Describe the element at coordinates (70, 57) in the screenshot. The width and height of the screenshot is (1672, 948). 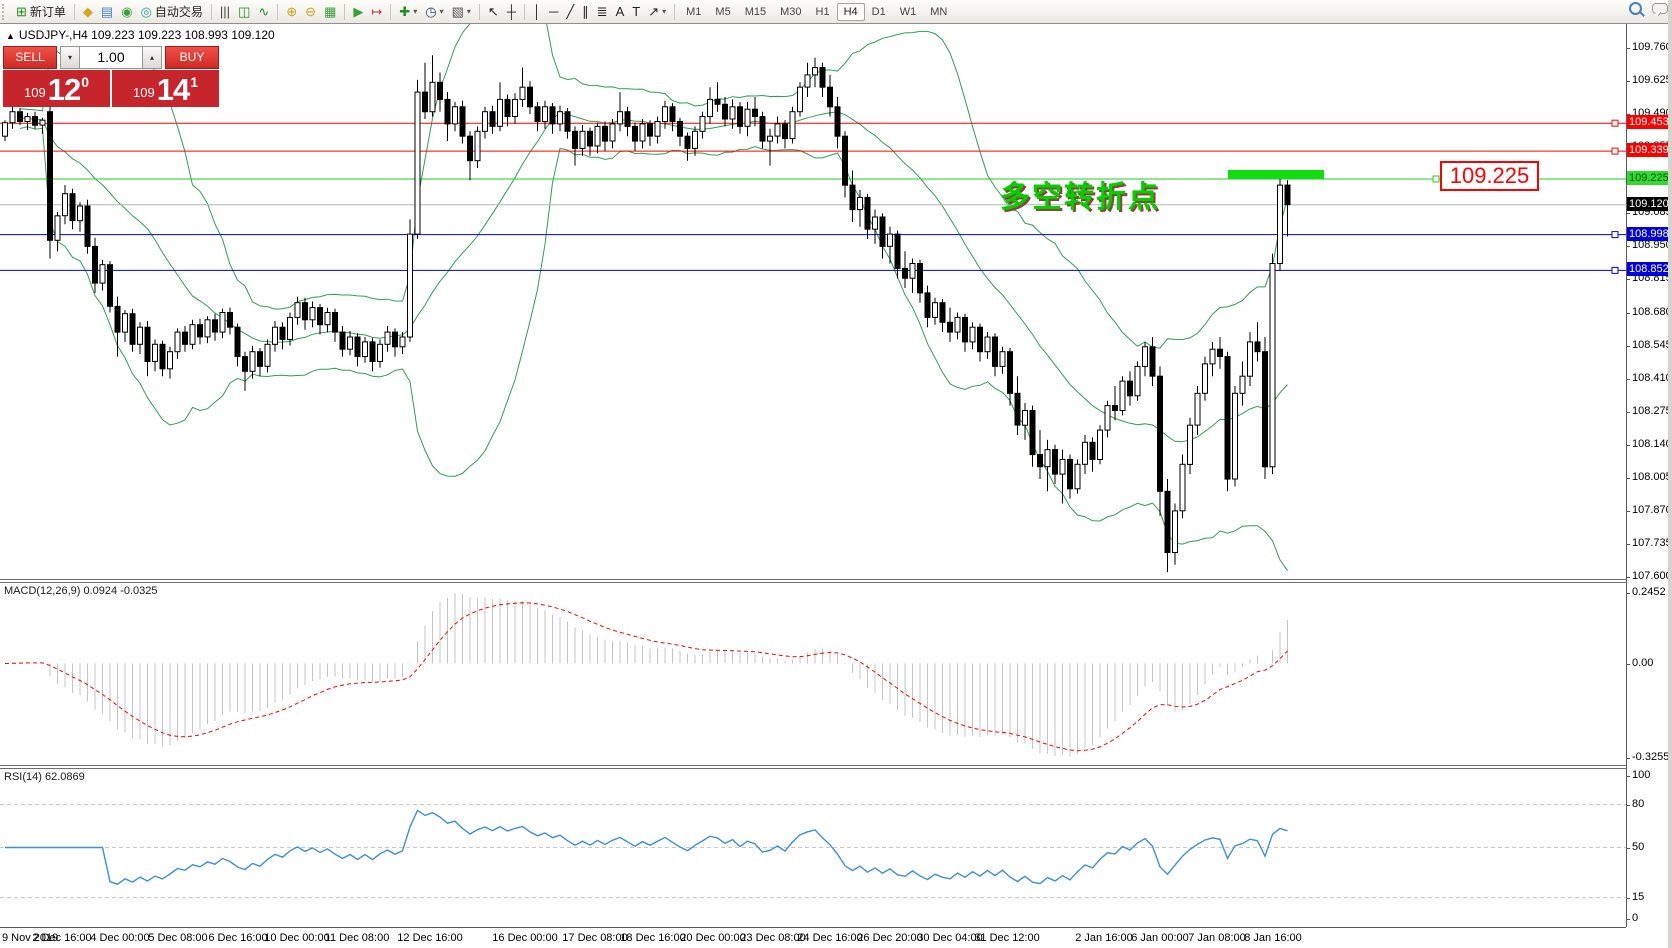
I see `volume-decrease-button: ▾` at that location.